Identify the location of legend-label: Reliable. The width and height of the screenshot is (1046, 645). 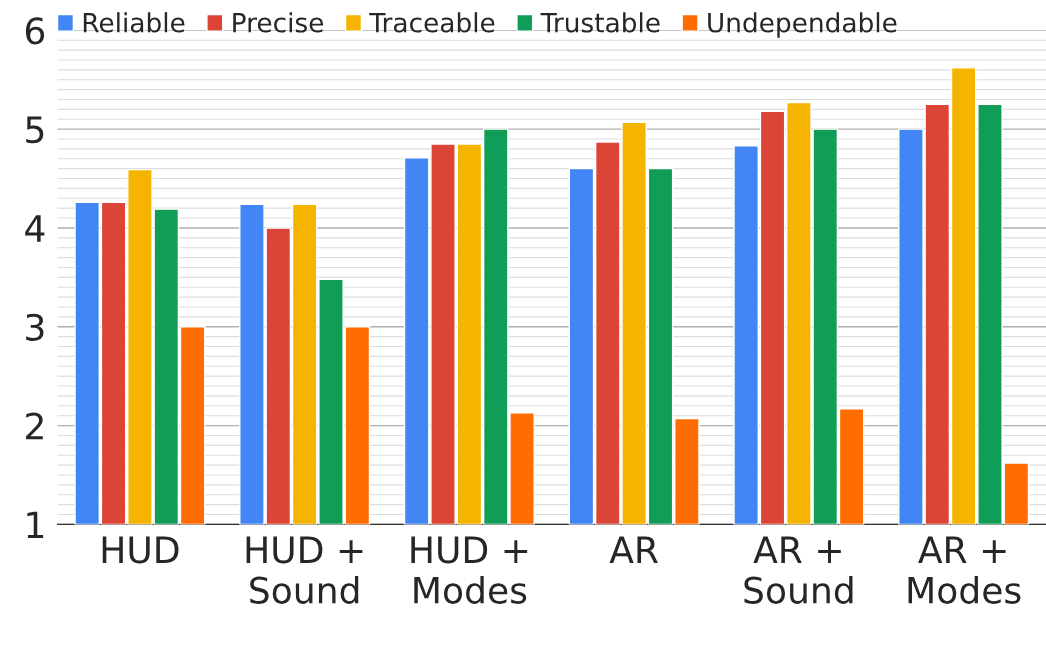
(134, 22).